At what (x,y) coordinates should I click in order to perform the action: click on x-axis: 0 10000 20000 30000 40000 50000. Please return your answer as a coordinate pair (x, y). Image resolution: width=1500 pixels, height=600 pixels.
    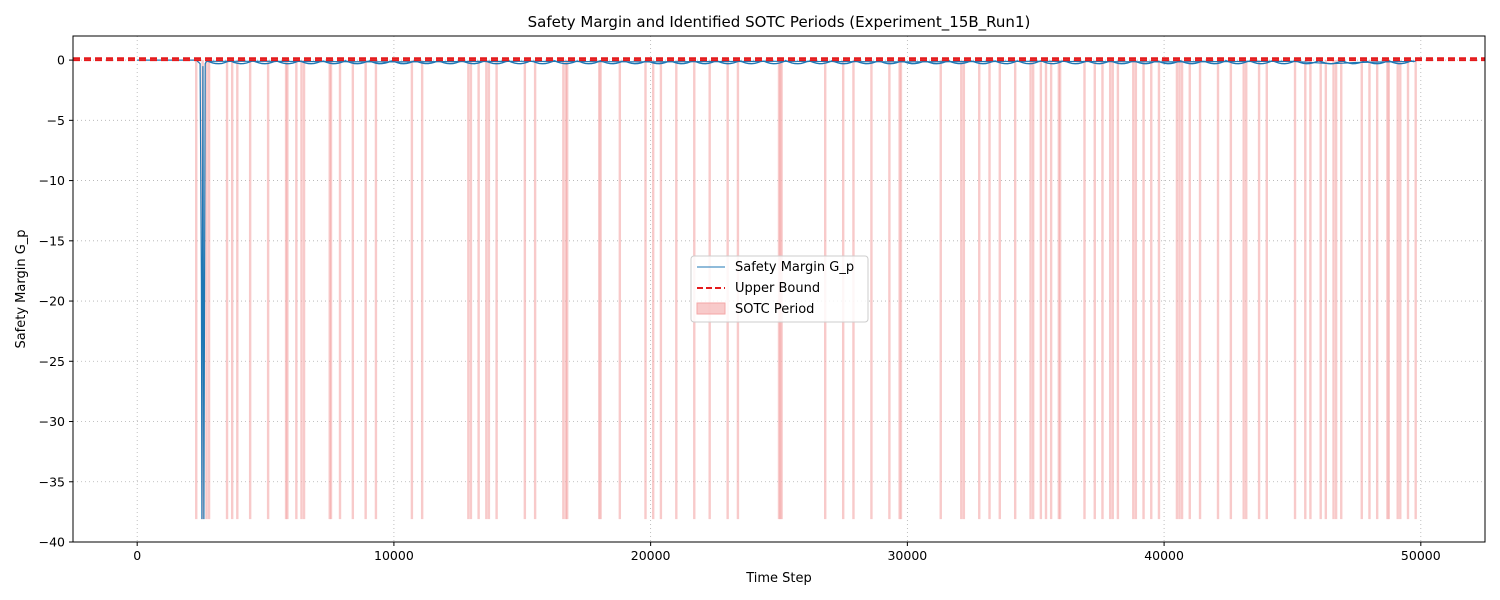
    Looking at the image, I should click on (787, 552).